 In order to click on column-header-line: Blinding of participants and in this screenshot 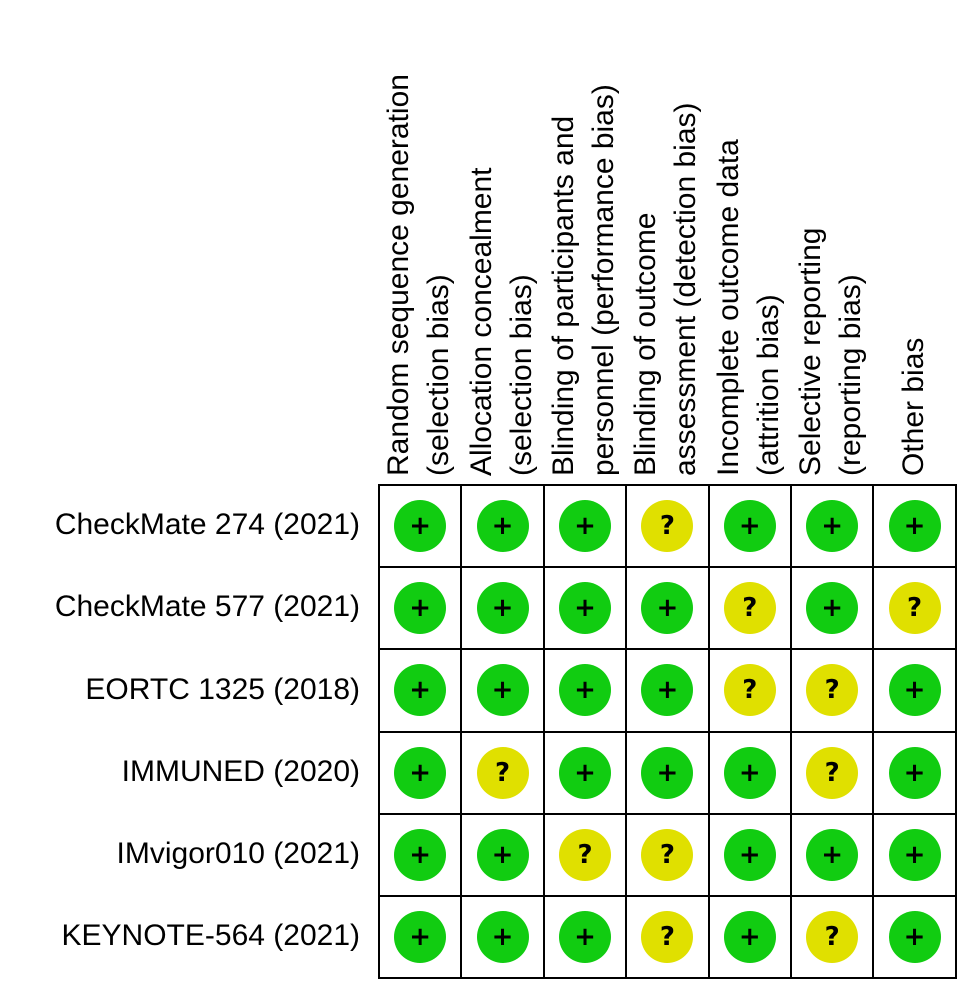, I will do `click(563, 295)`.